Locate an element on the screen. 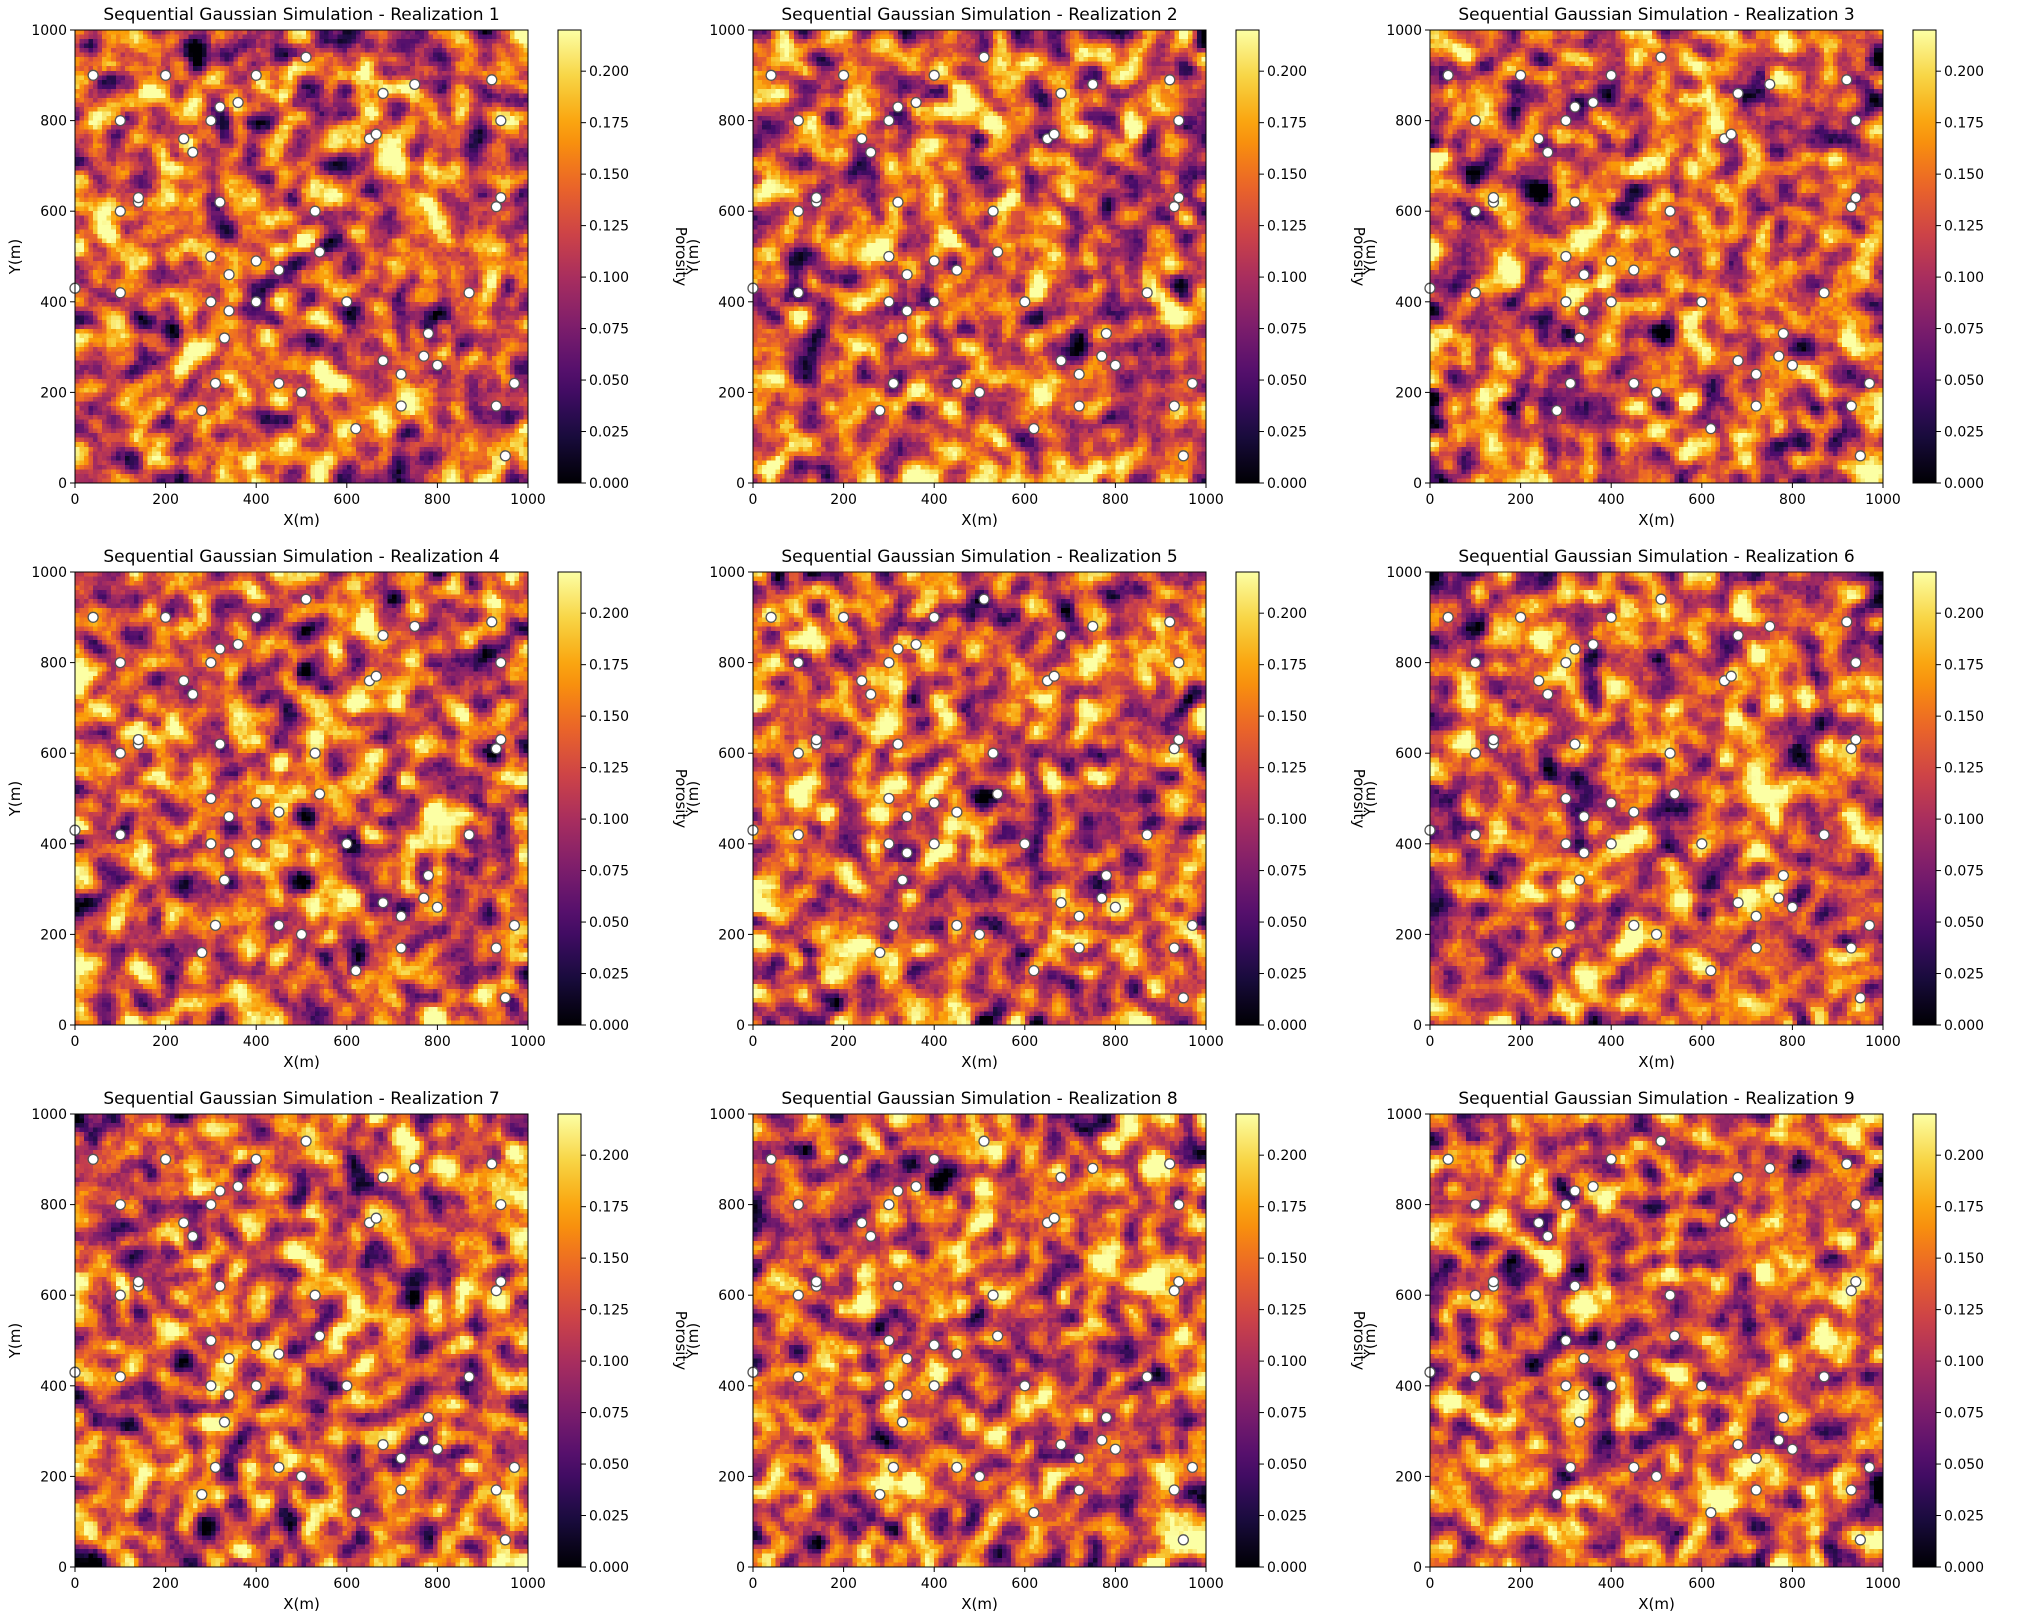 Image resolution: width=2020 pixels, height=1619 pixels. colorbar-tick-label: 0.050 is located at coordinates (1964, 923).